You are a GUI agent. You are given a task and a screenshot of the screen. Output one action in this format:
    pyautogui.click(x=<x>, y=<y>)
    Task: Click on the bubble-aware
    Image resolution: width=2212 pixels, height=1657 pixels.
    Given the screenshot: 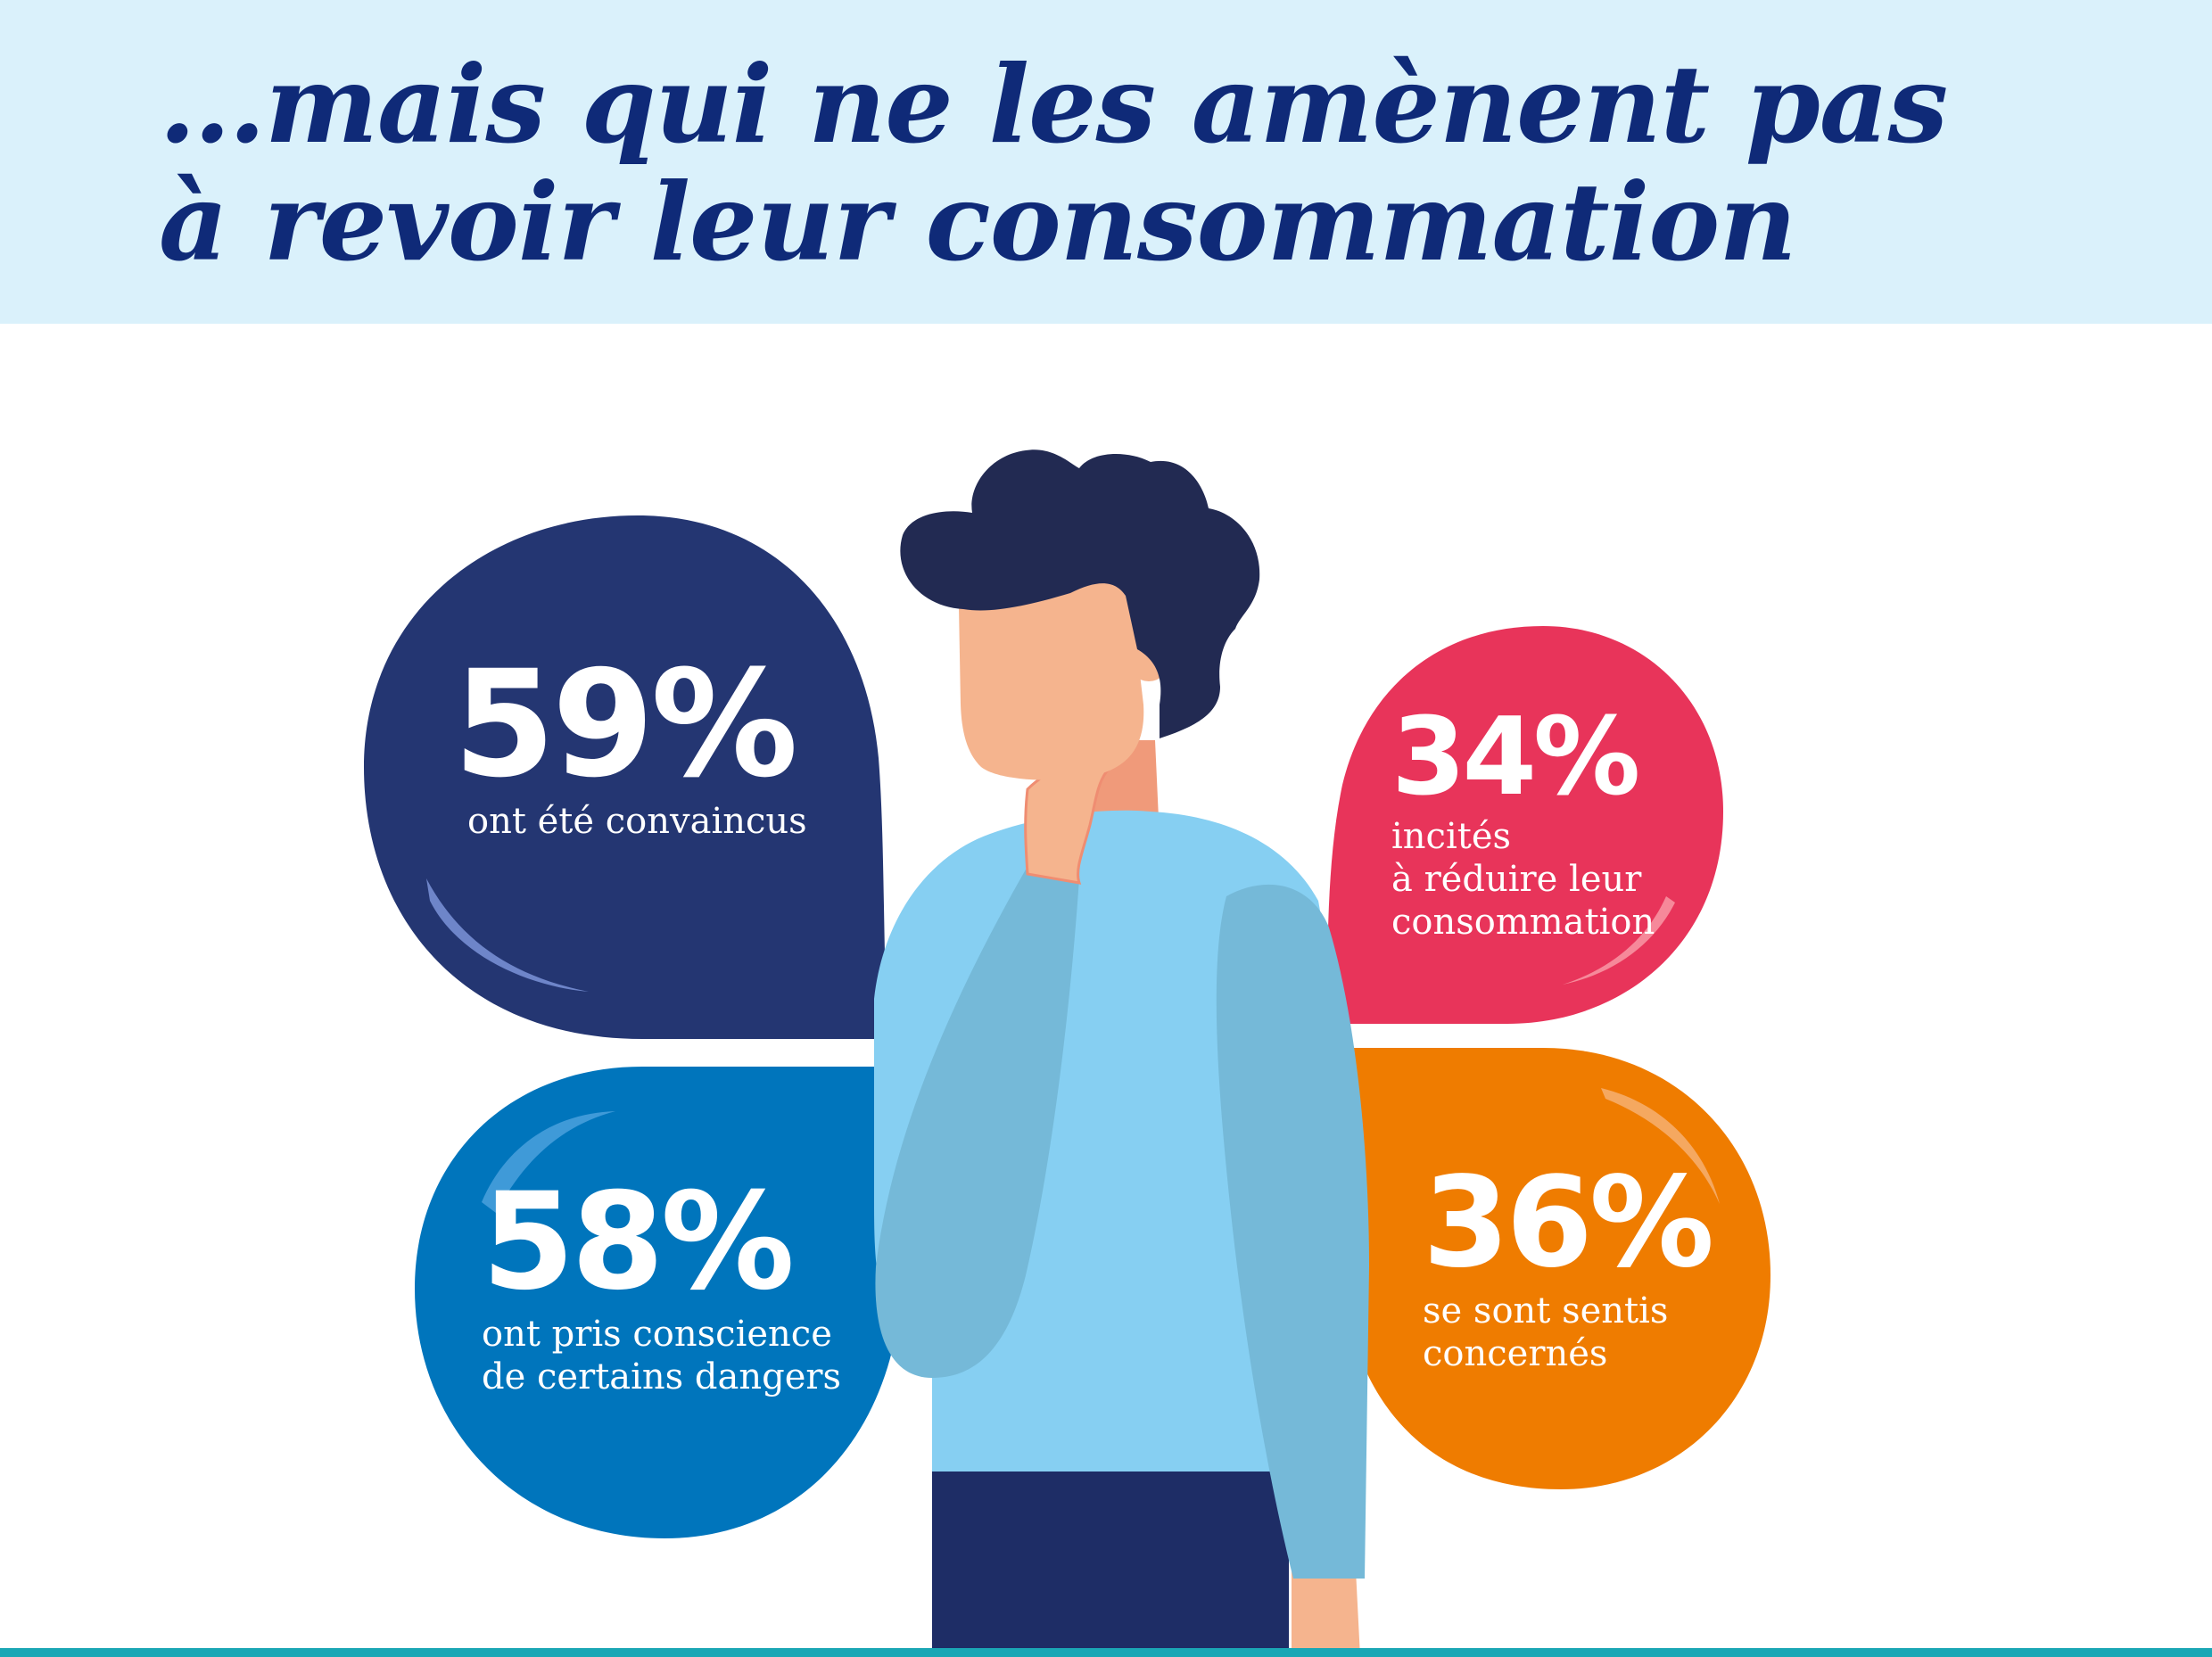 What is the action you would take?
    pyautogui.click(x=659, y=1302)
    